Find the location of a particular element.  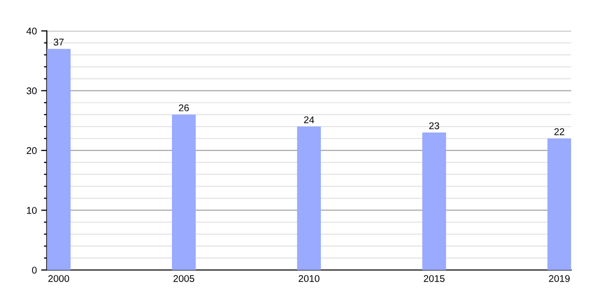

data-label: 22 is located at coordinates (559, 132).